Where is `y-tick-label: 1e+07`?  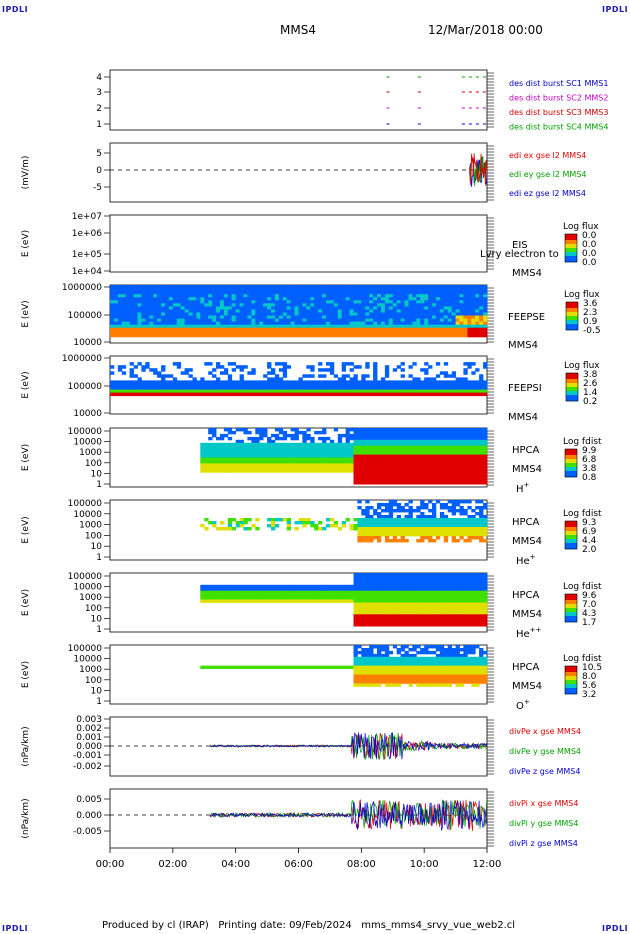 y-tick-label: 1e+07 is located at coordinates (87, 217).